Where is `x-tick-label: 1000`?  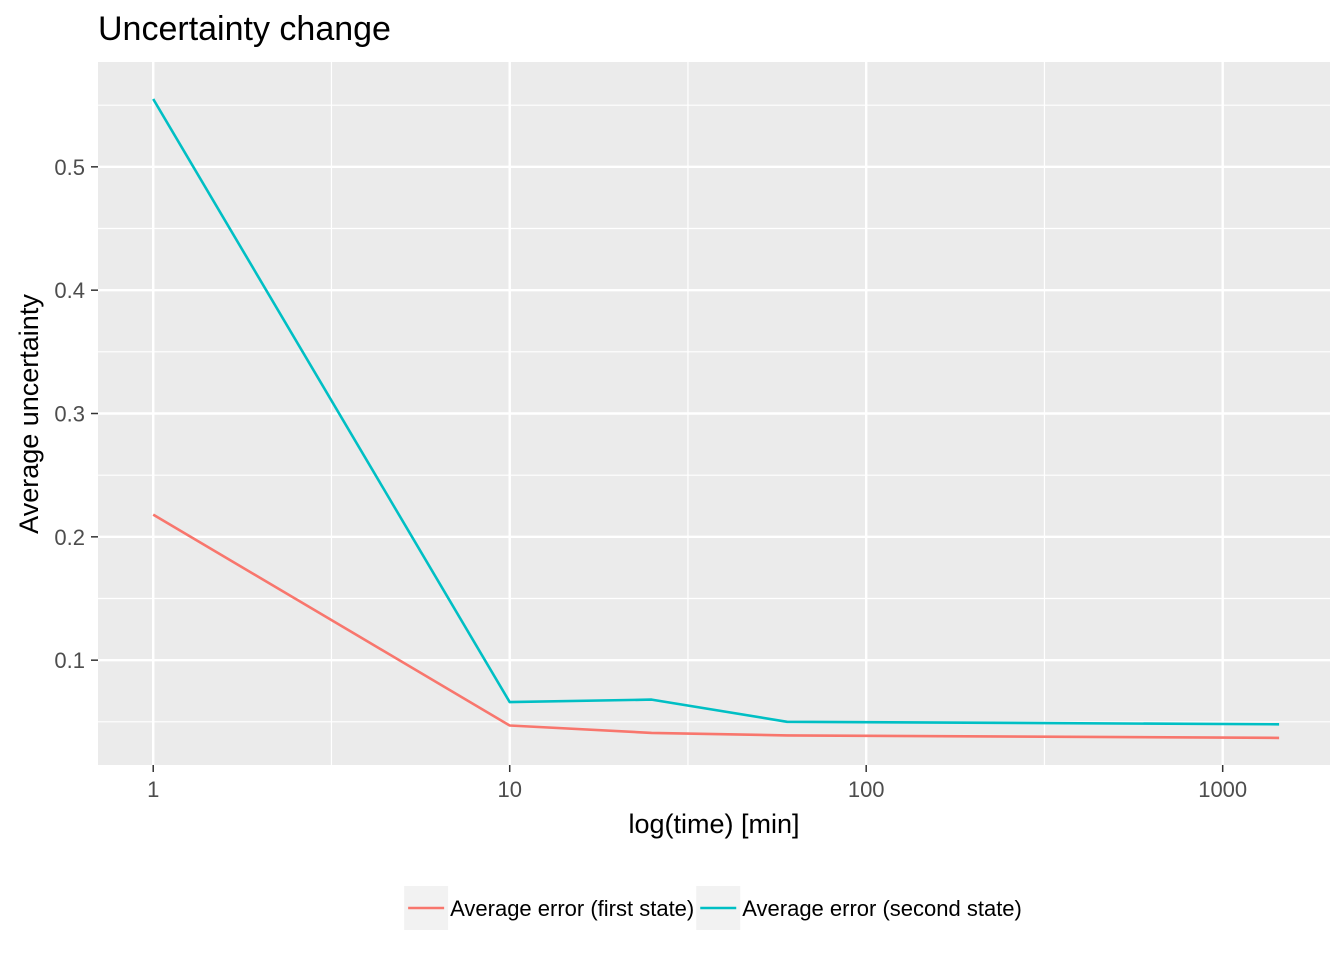 x-tick-label: 1000 is located at coordinates (1222, 789).